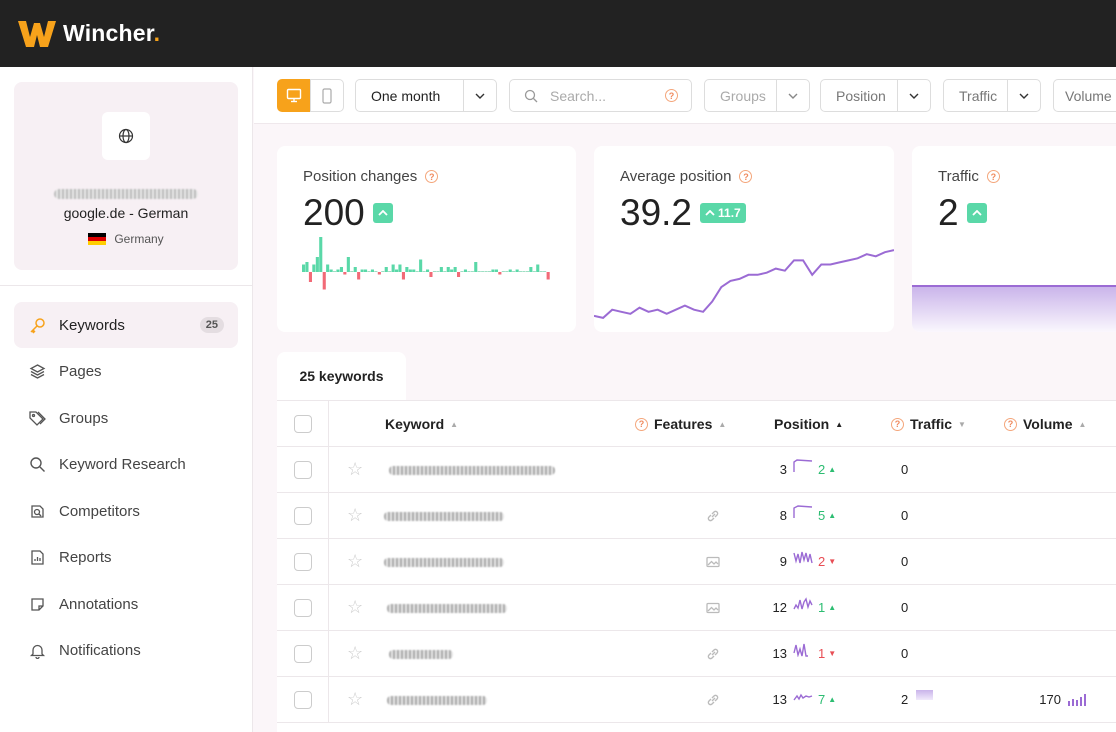  Describe the element at coordinates (126, 651) in the screenshot. I see `sidebar-item-notifications: Notifications` at that location.